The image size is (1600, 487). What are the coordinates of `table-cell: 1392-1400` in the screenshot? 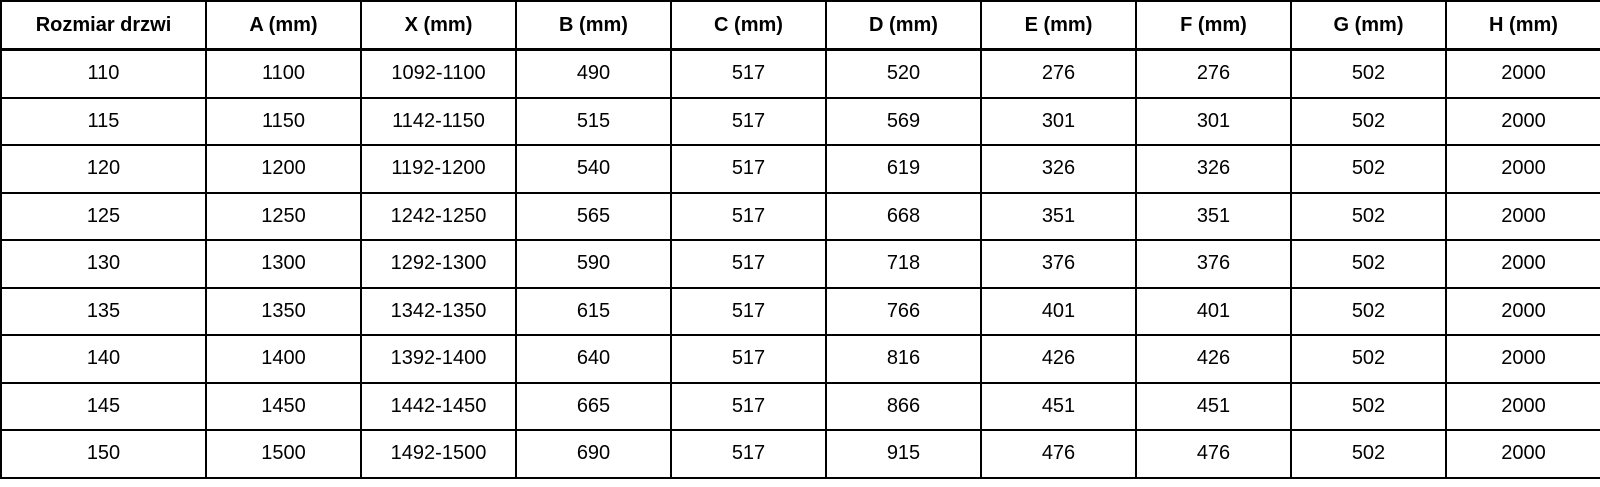 It's located at (438, 359).